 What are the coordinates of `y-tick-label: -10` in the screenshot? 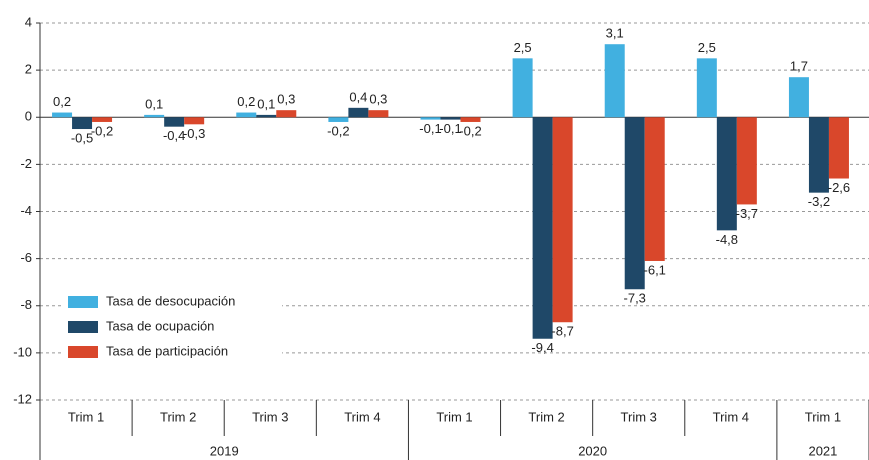 It's located at (22, 351).